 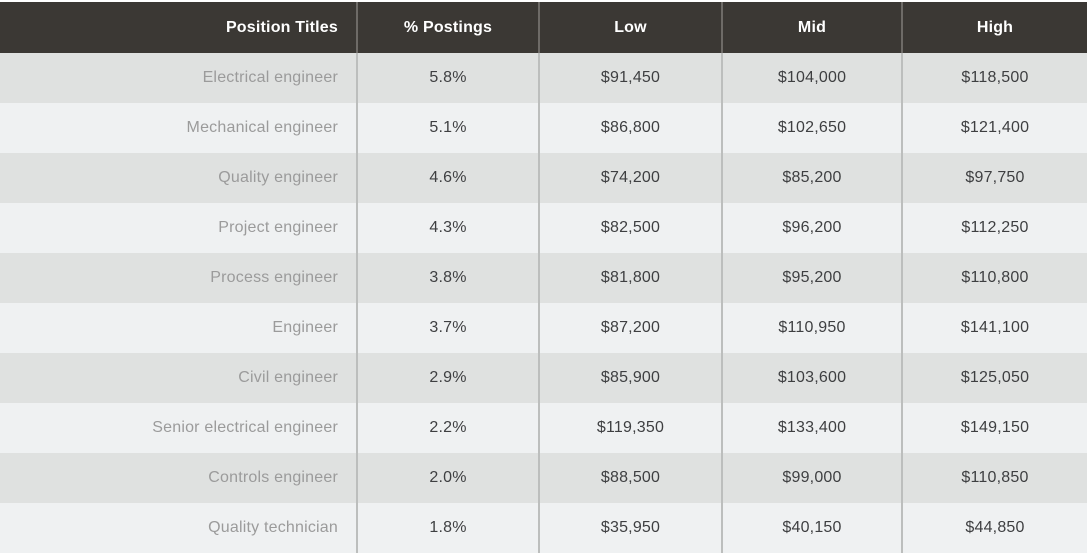 What do you see at coordinates (447, 428) in the screenshot?
I see `cell-percent-postings: 2.2%` at bounding box center [447, 428].